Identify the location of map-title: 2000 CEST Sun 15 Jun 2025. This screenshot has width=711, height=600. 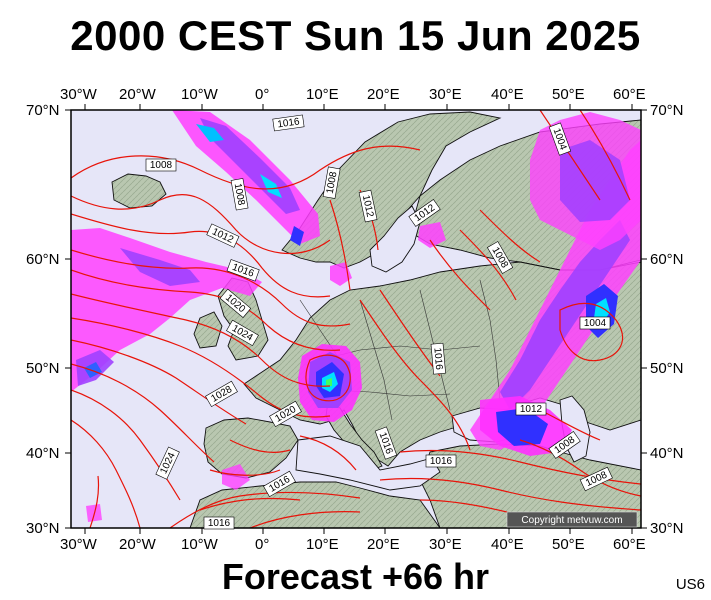
(355, 35).